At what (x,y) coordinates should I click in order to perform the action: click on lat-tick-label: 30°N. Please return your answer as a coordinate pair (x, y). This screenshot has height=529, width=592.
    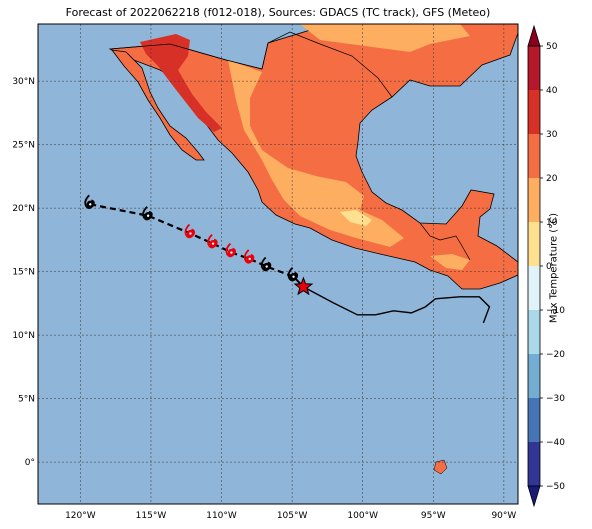
    Looking at the image, I should click on (23, 82).